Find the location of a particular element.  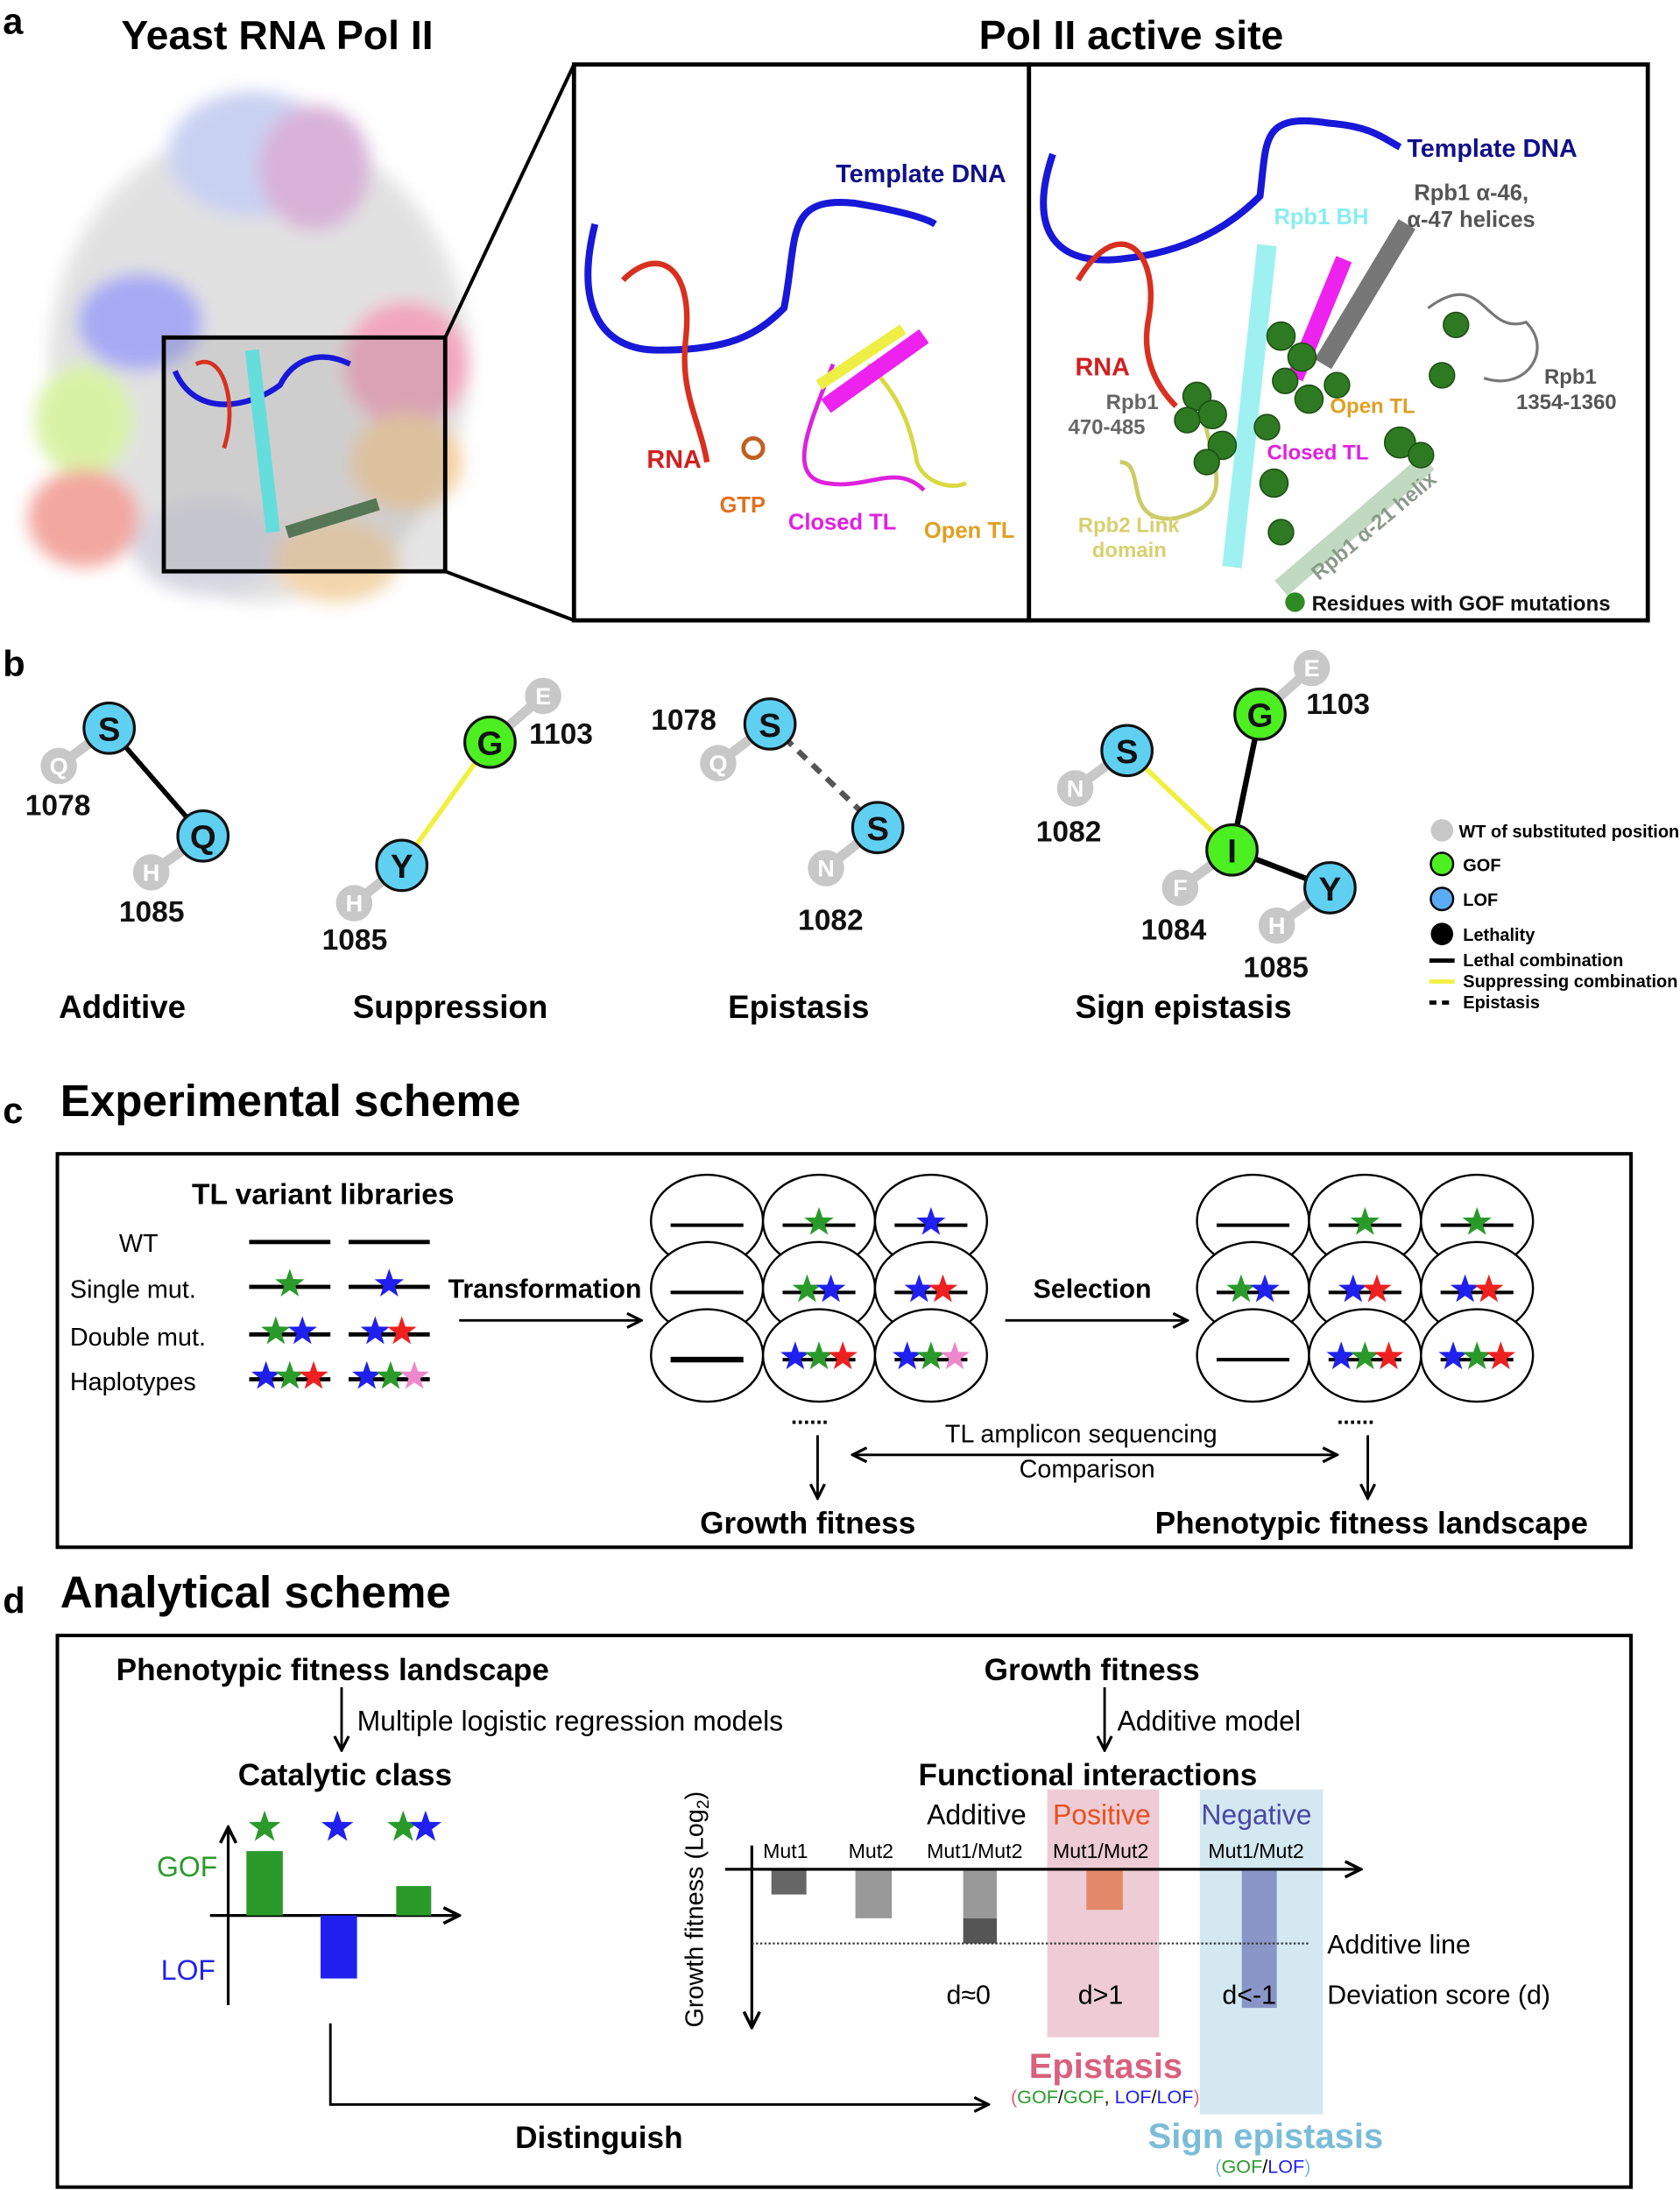

legend-label: Lethality is located at coordinates (1499, 935).